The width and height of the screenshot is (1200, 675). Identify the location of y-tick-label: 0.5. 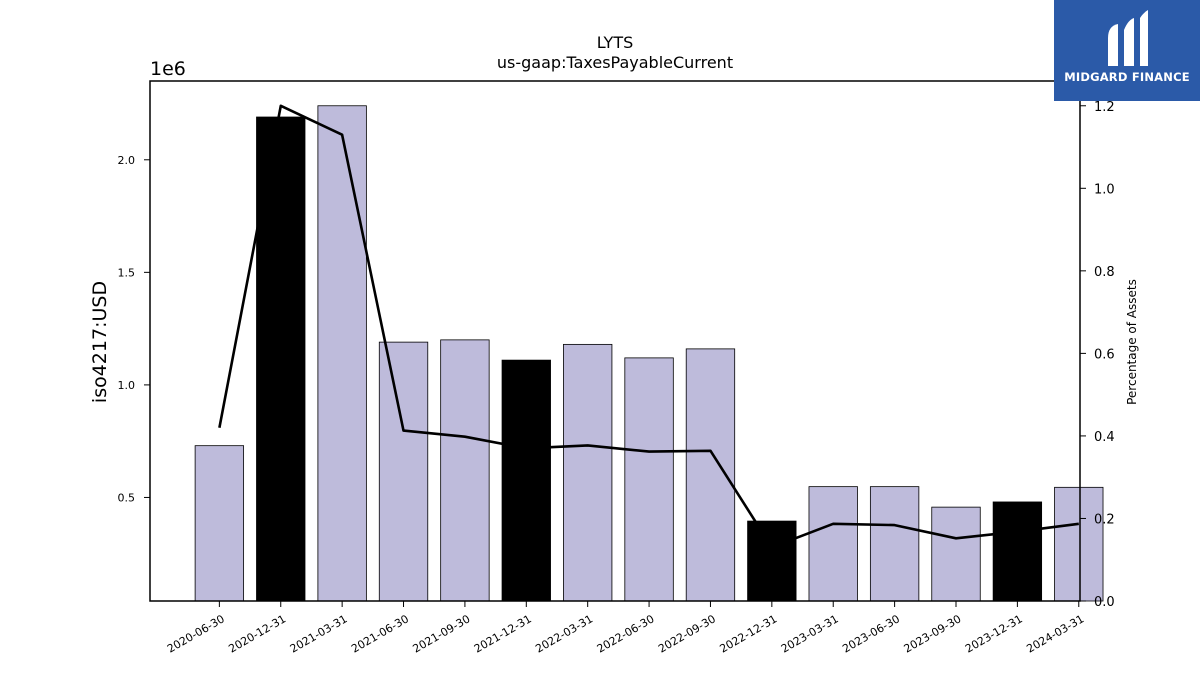
(127, 497).